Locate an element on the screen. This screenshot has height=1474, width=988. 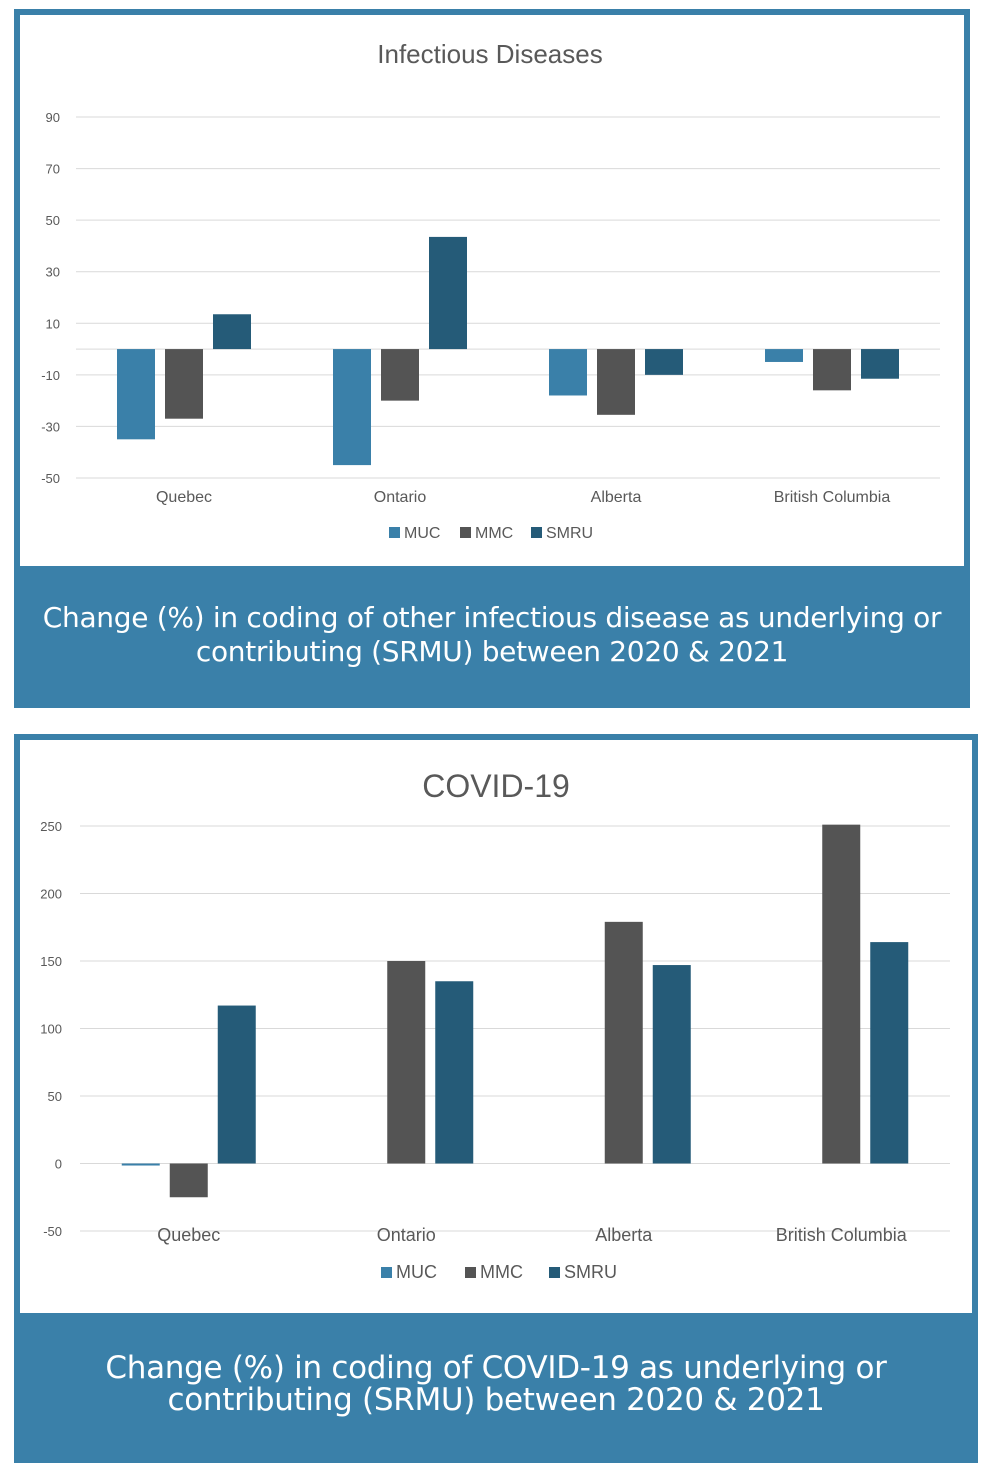
bar-muc-ontario is located at coordinates (352, 407).